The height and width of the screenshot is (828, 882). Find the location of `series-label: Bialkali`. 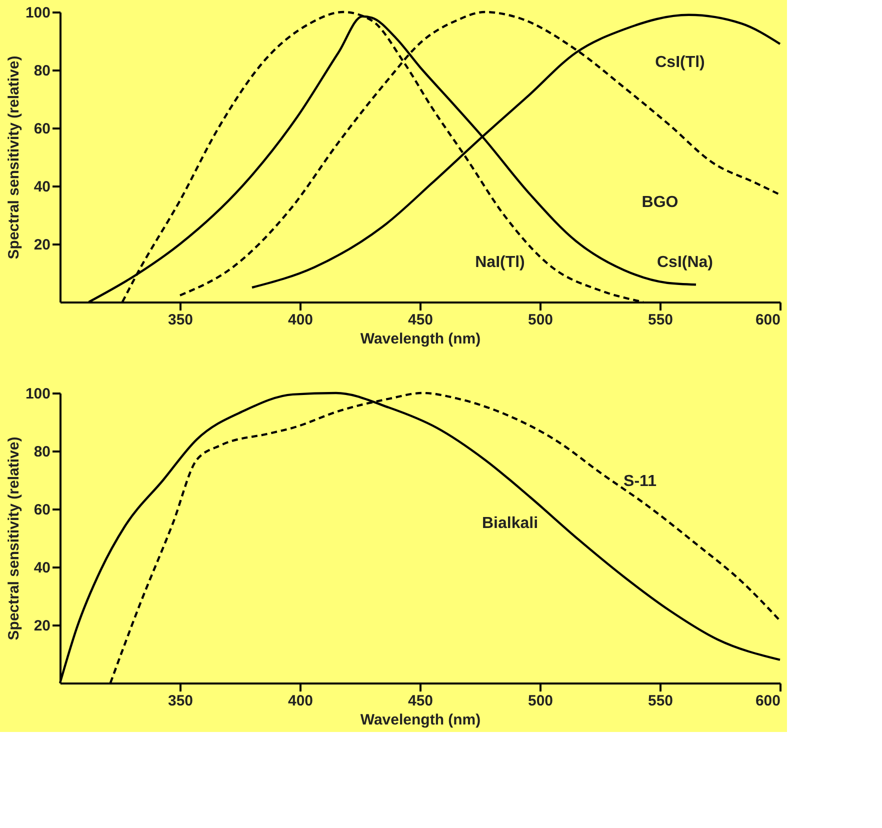

series-label: Bialkali is located at coordinates (510, 523).